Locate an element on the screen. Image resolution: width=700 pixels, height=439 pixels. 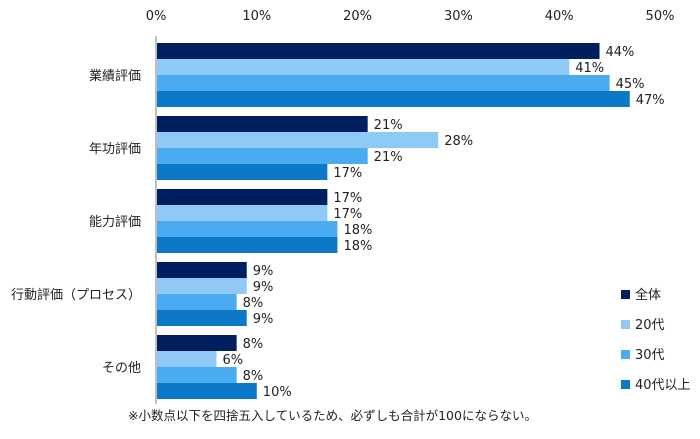
legend-label: 30代 is located at coordinates (650, 355).